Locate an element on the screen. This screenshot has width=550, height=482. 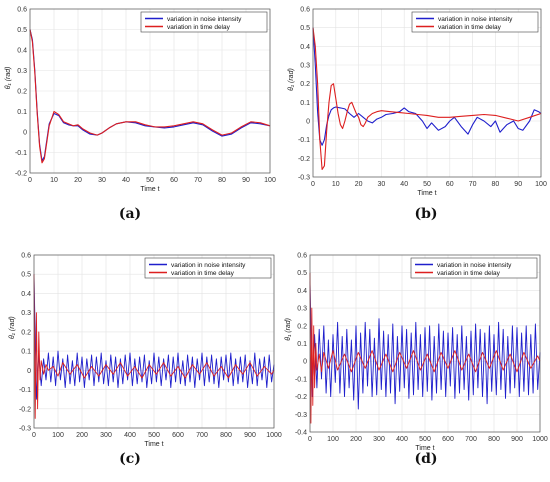
panel-caption: (a) is located at coordinates (130, 214).